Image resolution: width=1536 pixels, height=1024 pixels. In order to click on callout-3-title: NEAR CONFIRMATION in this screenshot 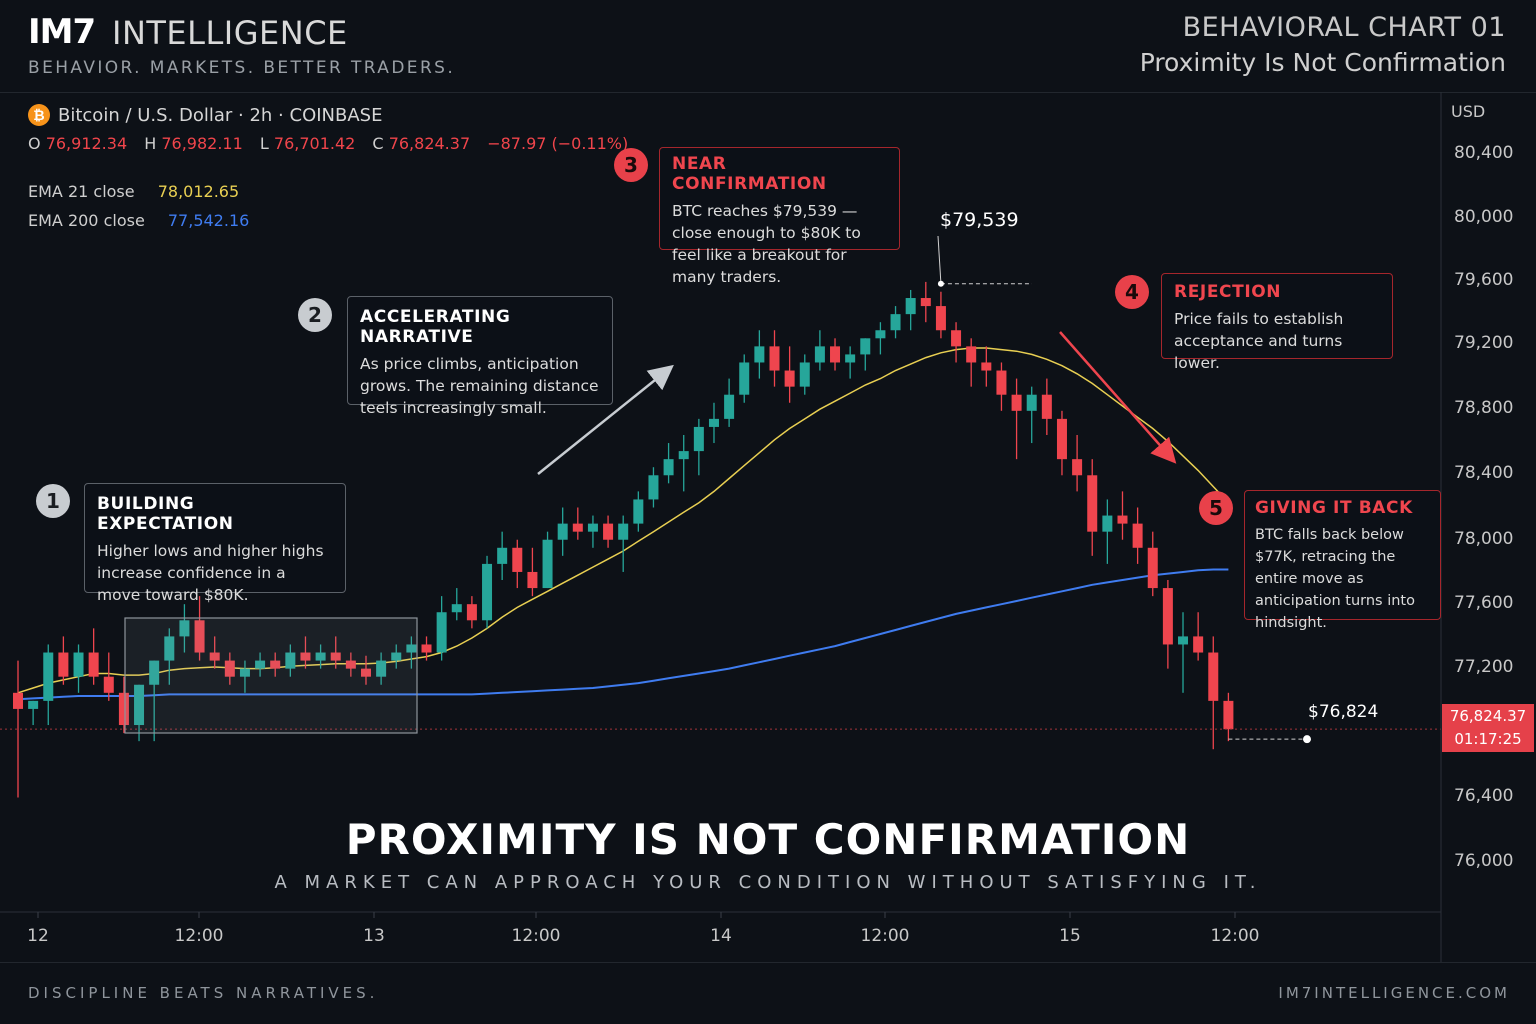, I will do `click(749, 174)`.